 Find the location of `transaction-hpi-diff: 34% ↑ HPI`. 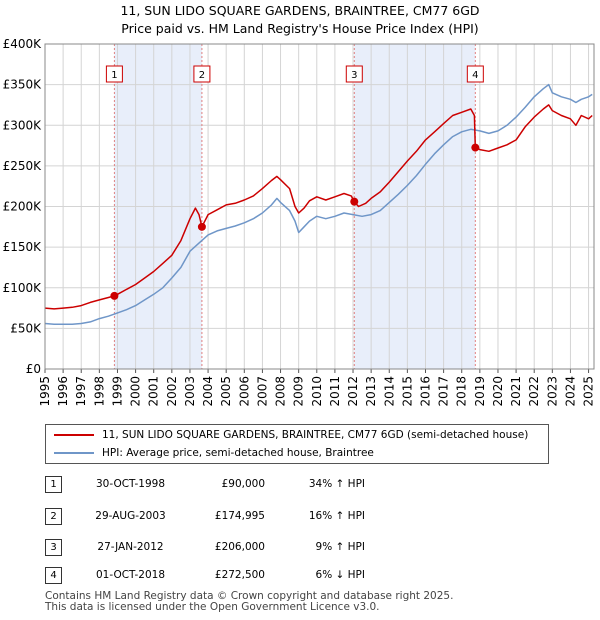

transaction-hpi-diff: 34% ↑ HPI is located at coordinates (336, 484).